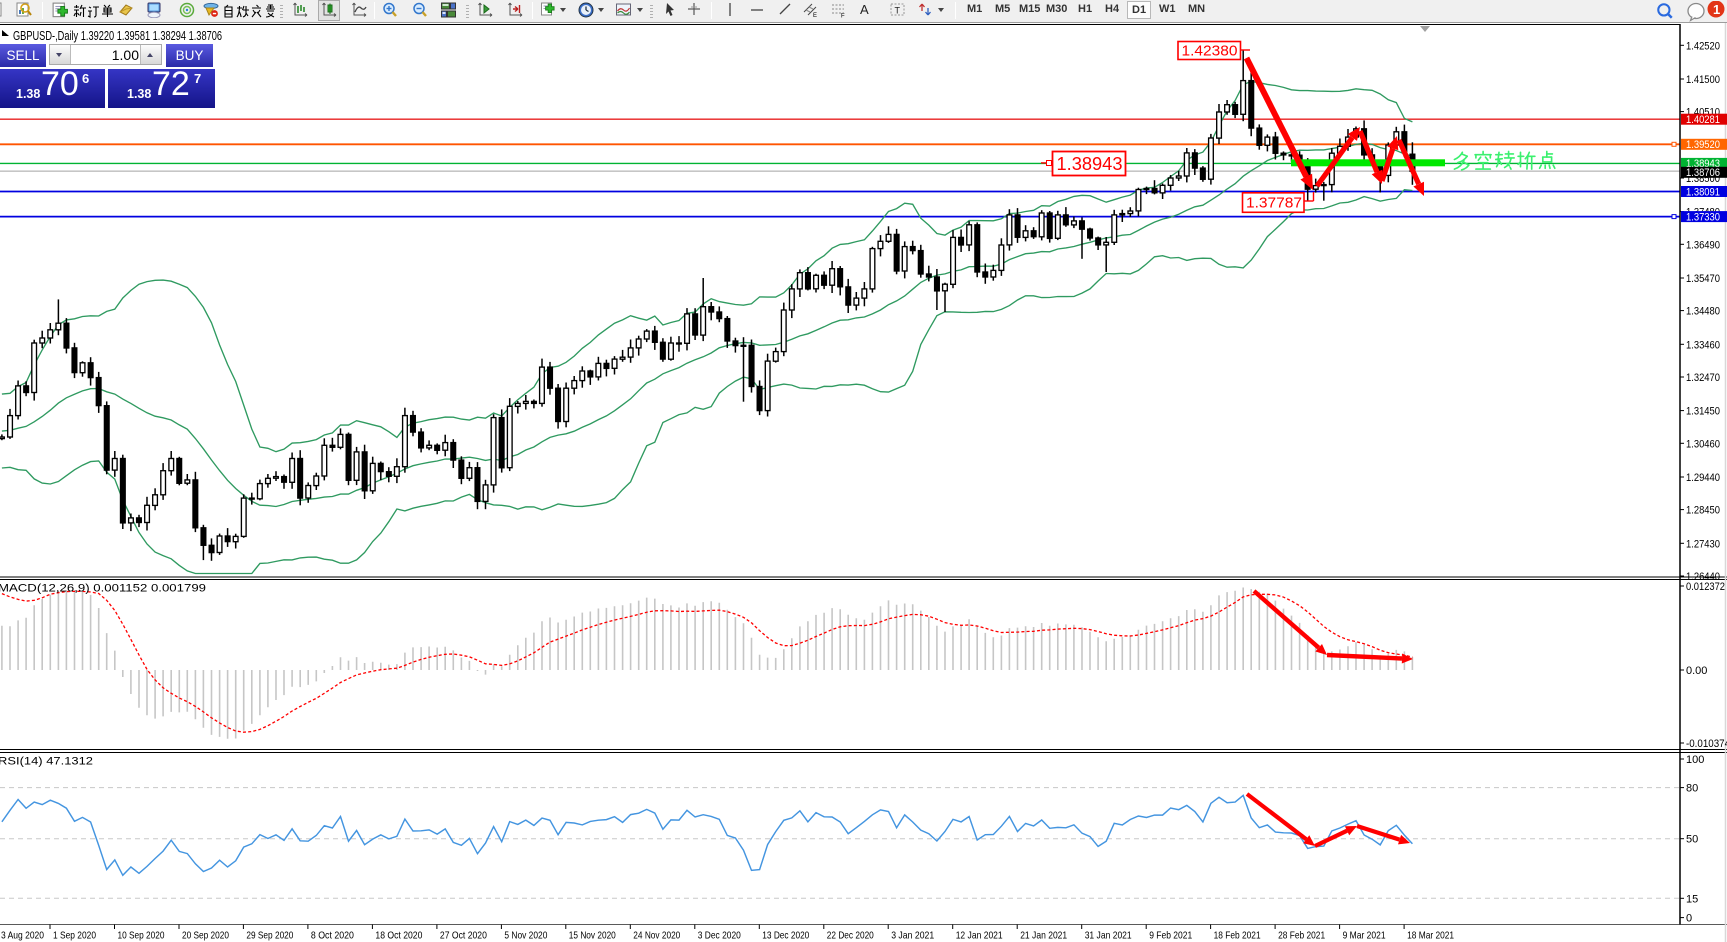 This screenshot has width=1727, height=942. What do you see at coordinates (1237, 936) in the screenshot?
I see `svg-text: 18 Feb 2021` at bounding box center [1237, 936].